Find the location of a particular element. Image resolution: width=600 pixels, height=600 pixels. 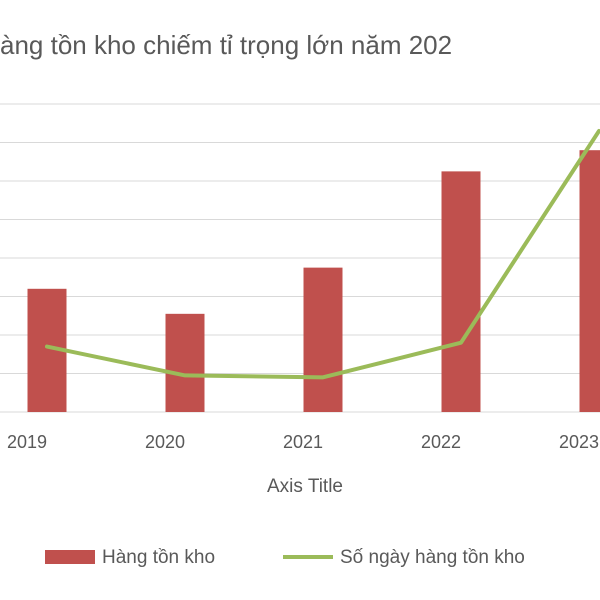

x-axis-title: Axis Title is located at coordinates (305, 486).